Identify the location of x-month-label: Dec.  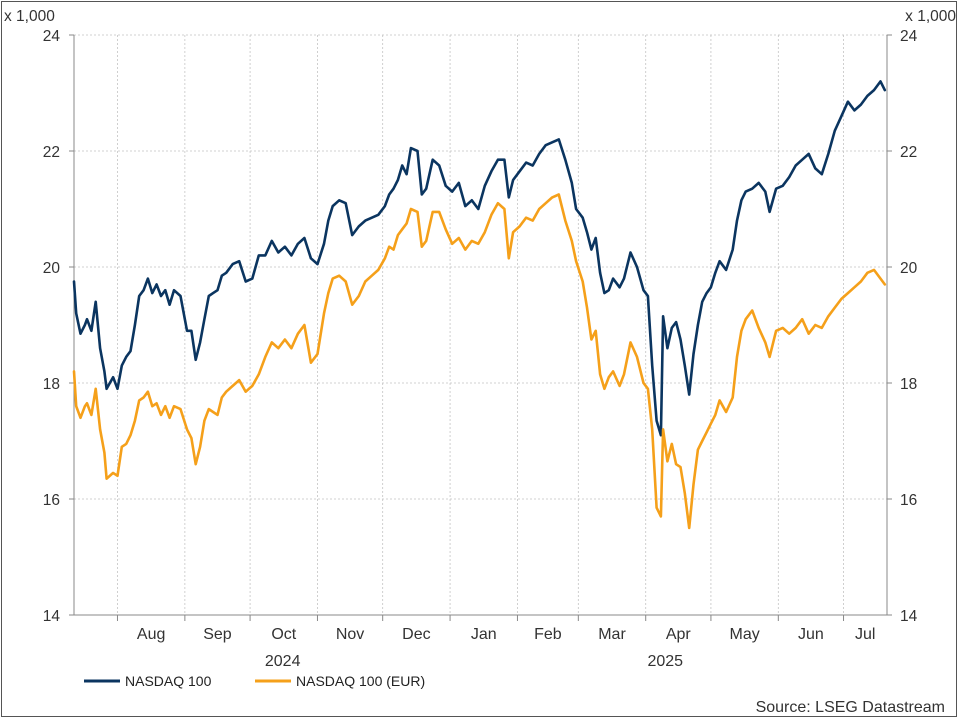
(416, 634).